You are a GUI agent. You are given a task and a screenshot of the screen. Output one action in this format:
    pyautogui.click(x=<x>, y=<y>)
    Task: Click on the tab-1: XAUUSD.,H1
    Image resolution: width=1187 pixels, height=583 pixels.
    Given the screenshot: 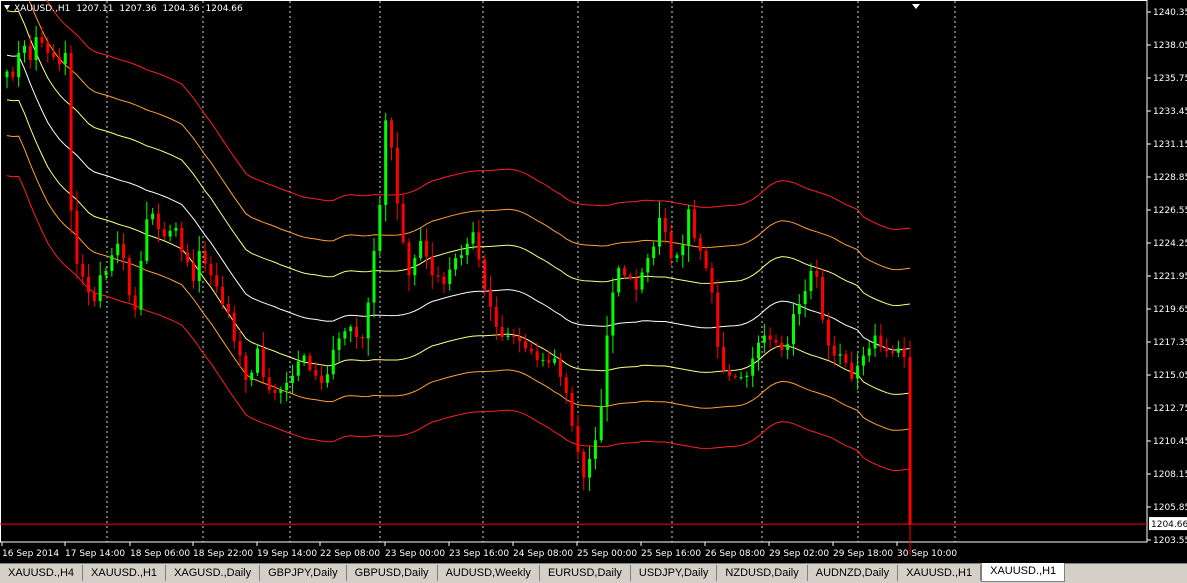 What is the action you would take?
    pyautogui.click(x=125, y=573)
    